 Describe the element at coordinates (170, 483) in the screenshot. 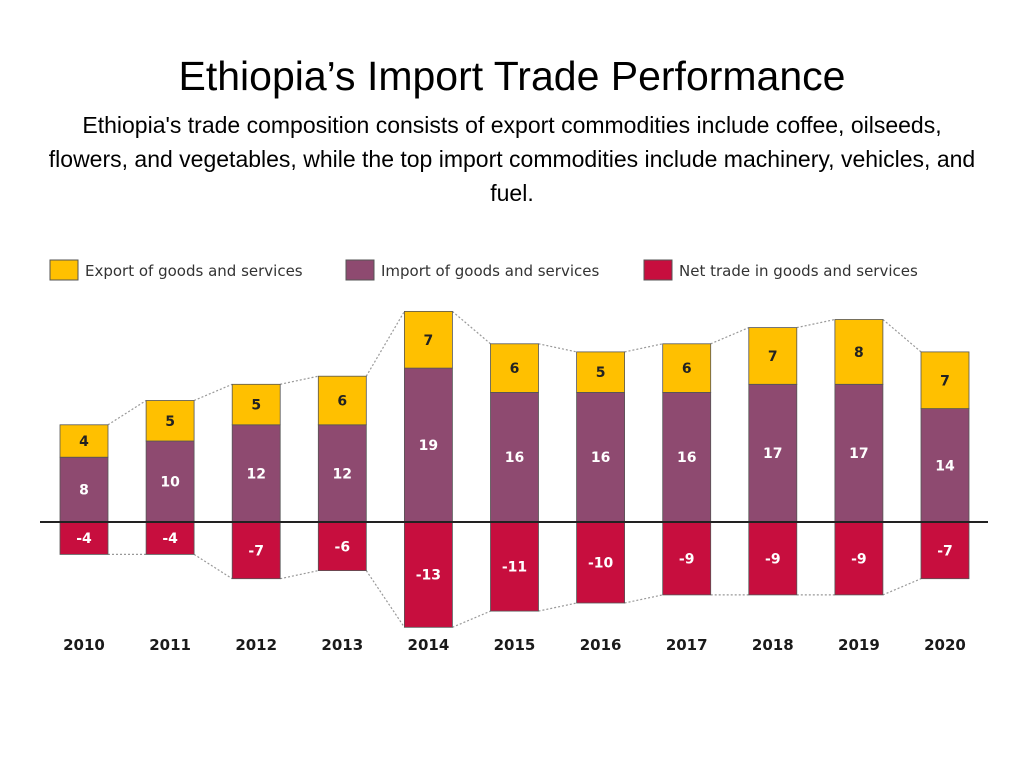

I see `label-import-2011: 10` at that location.